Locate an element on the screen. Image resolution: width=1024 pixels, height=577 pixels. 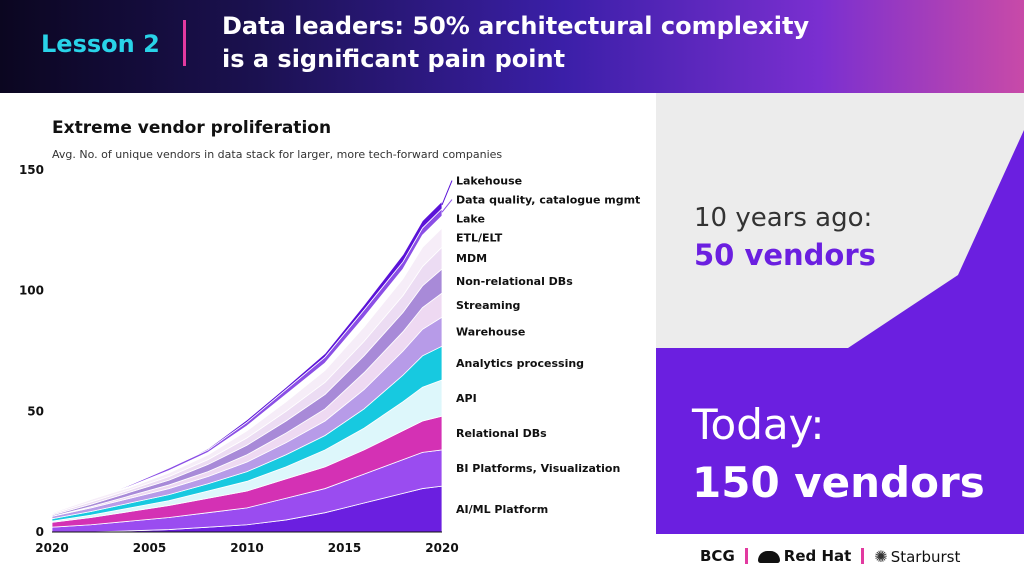
legend-label: Relational DBs is located at coordinates (501, 433).